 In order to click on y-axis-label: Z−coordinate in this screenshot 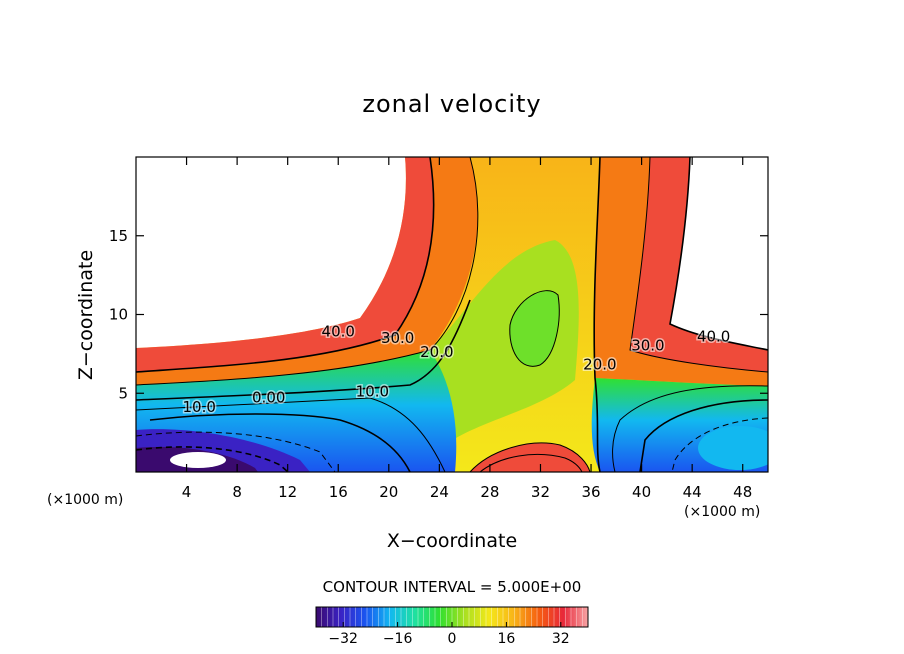, I will do `click(86, 315)`.